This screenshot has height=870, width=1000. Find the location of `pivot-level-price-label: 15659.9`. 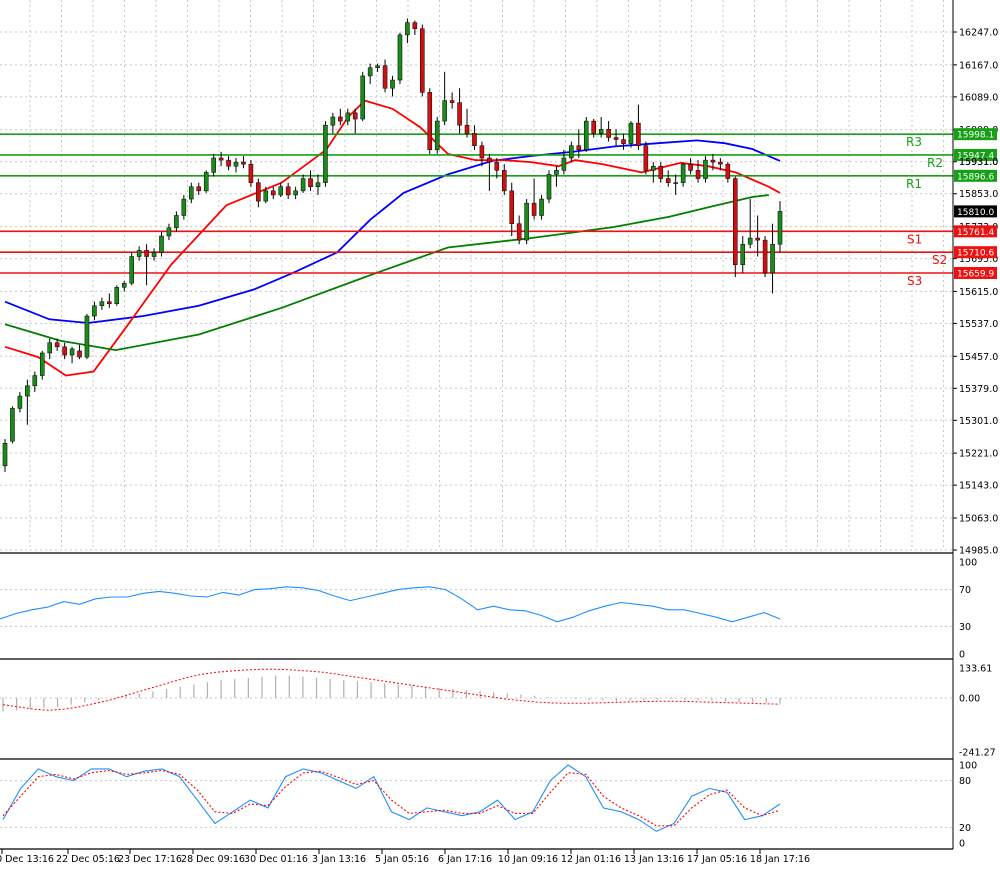

pivot-level-price-label: 15659.9 is located at coordinates (975, 274).